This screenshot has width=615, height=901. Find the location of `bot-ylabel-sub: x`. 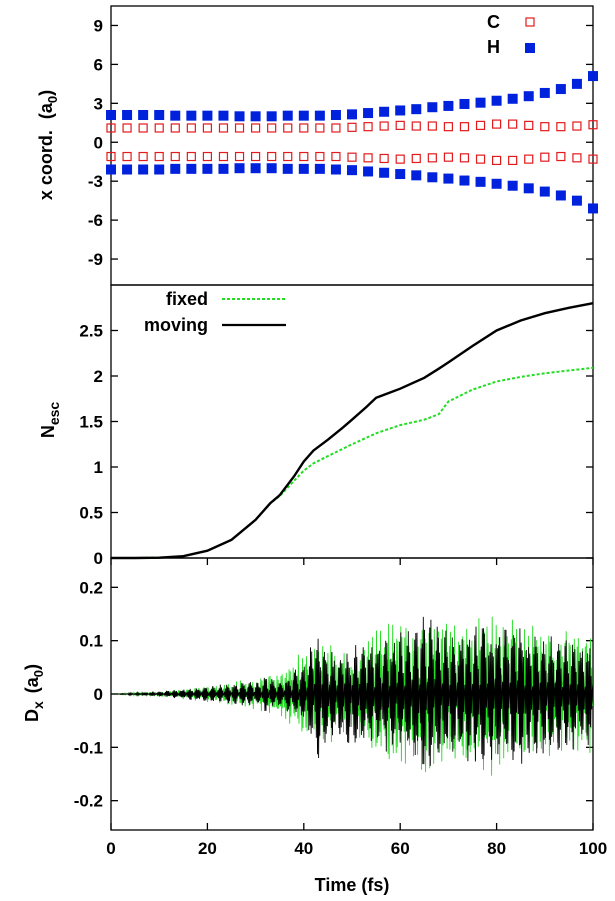

bot-ylabel-sub: x is located at coordinates (38, 705).